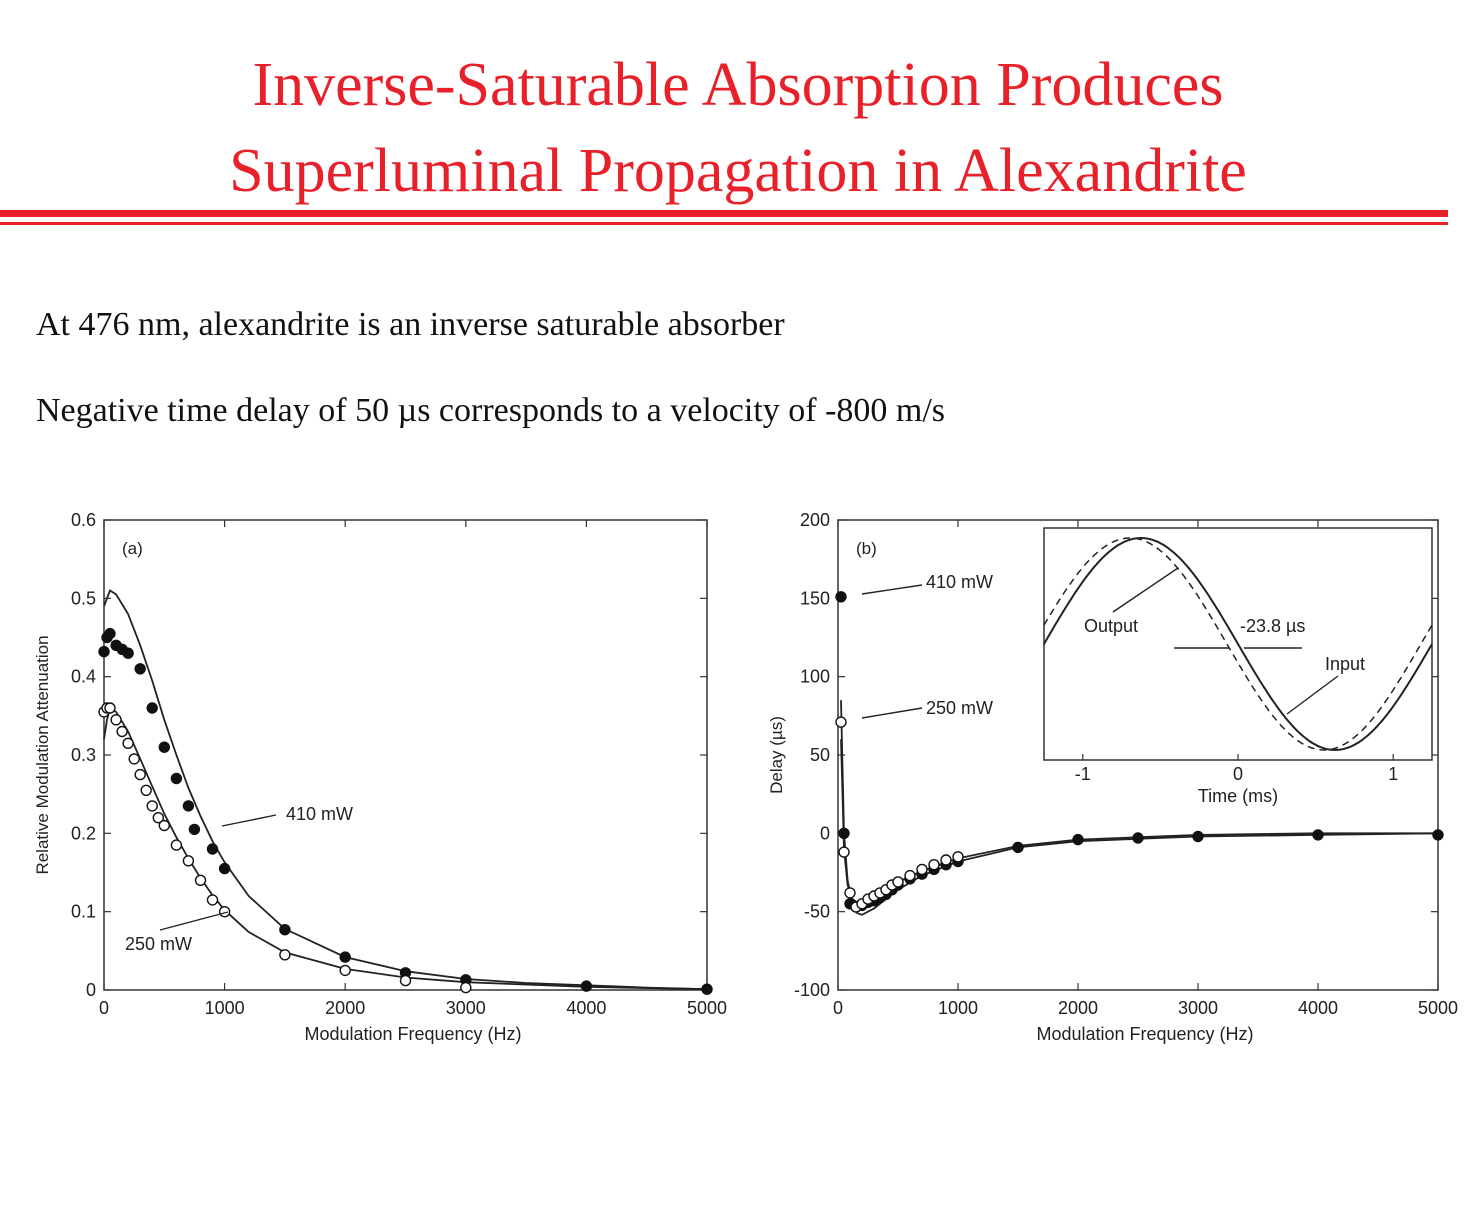 Image resolution: width=1476 pixels, height=1223 pixels. I want to click on annotation-250mw-b: 250 mW, so click(927, 708).